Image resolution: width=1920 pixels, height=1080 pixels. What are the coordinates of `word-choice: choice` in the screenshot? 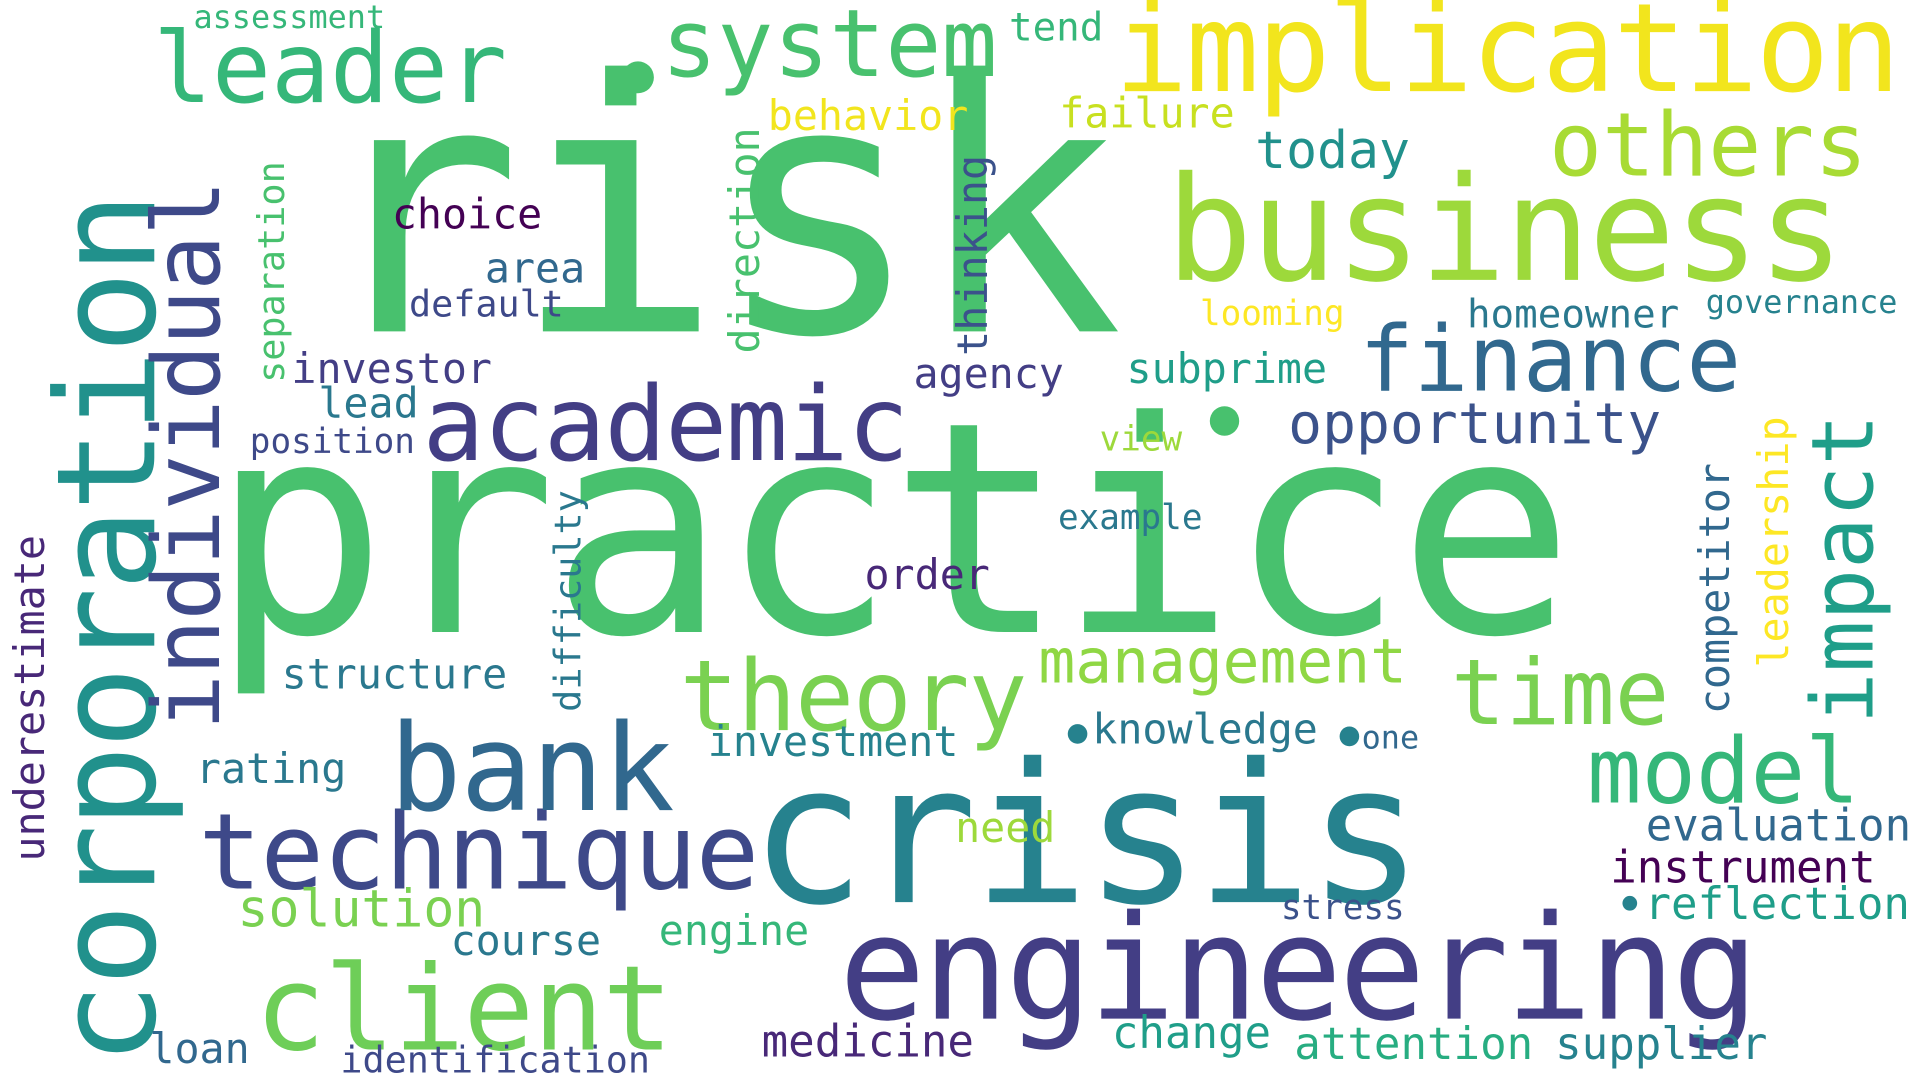 It's located at (467, 215).